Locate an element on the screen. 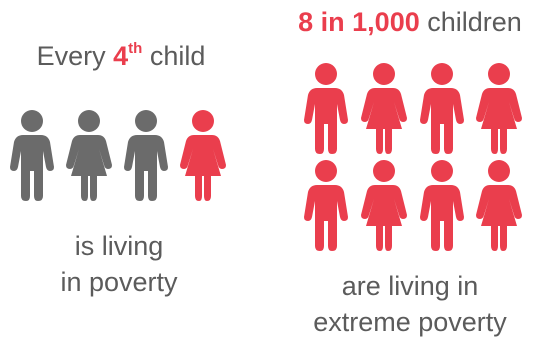 This screenshot has width=533, height=345. left-heading-suffix: child is located at coordinates (177, 56).